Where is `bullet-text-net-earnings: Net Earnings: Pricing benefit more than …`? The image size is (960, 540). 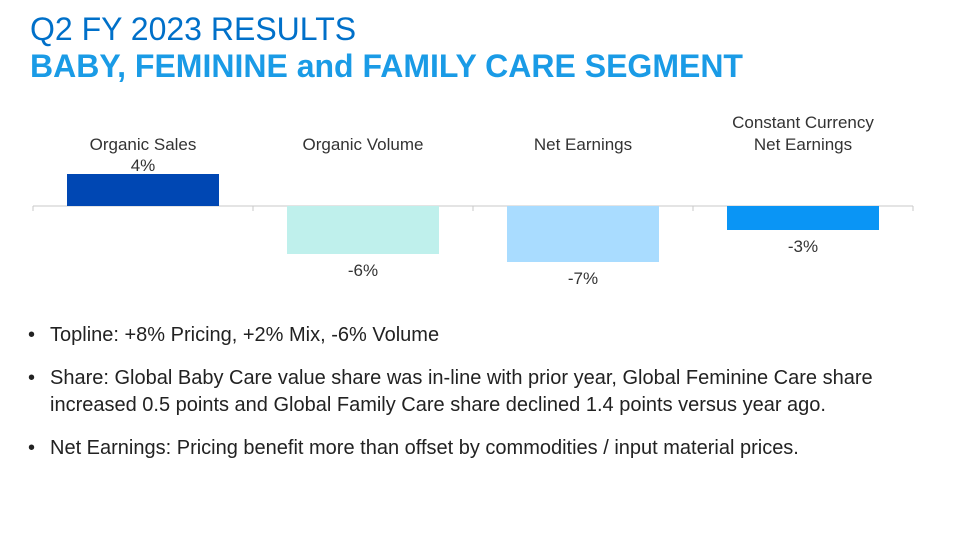
bullet-text-net-earnings: Net Earnings: Pricing benefit more than … is located at coordinates (424, 448).